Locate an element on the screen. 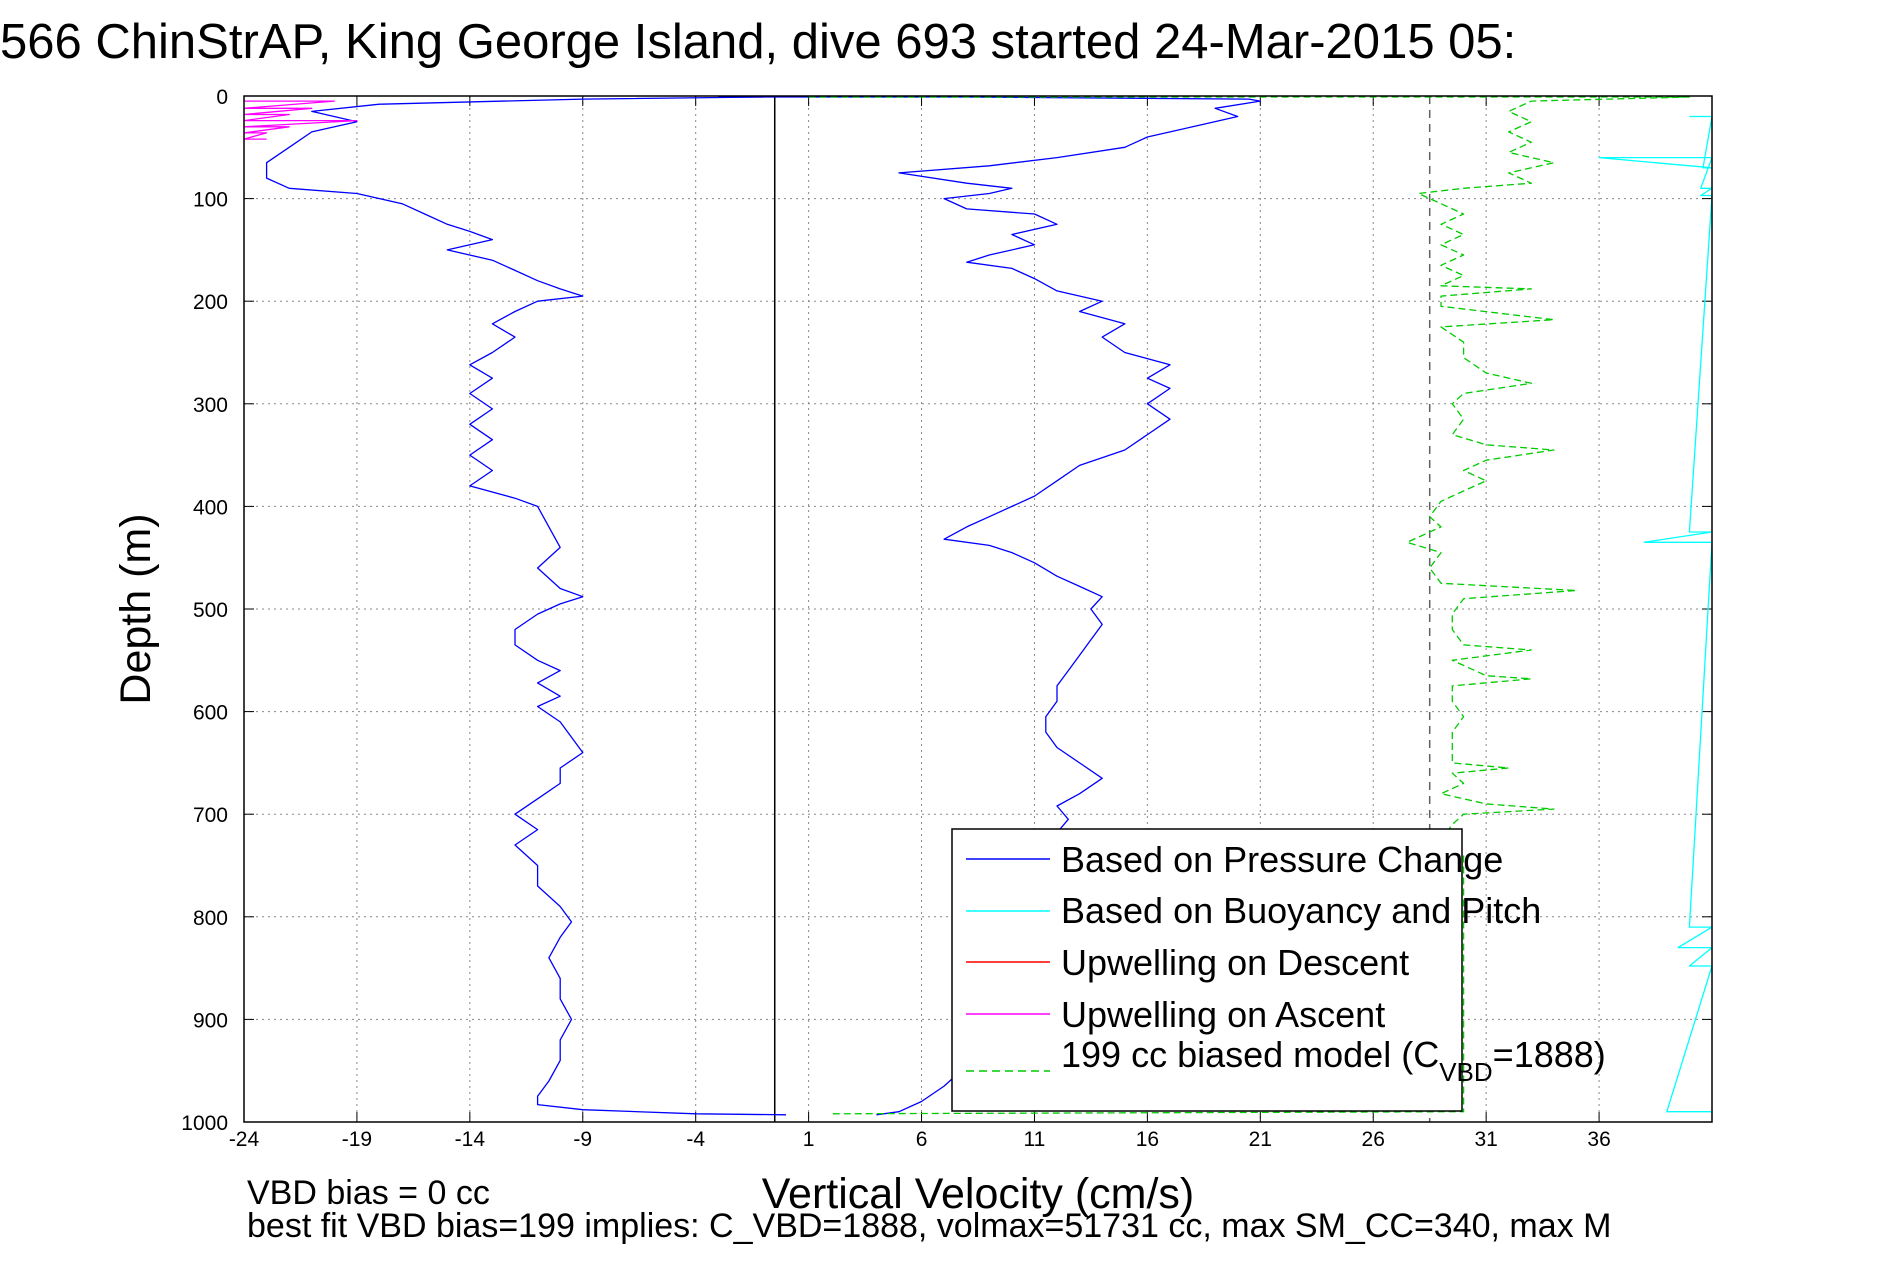  legend-box is located at coordinates (1207, 970).